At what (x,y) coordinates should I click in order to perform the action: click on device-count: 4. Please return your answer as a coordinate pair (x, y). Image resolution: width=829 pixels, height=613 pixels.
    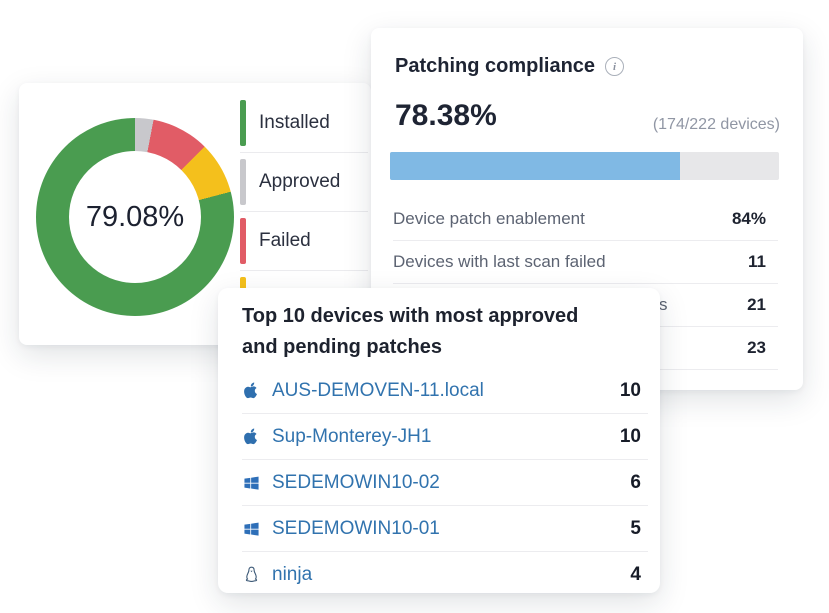
    Looking at the image, I should click on (635, 574).